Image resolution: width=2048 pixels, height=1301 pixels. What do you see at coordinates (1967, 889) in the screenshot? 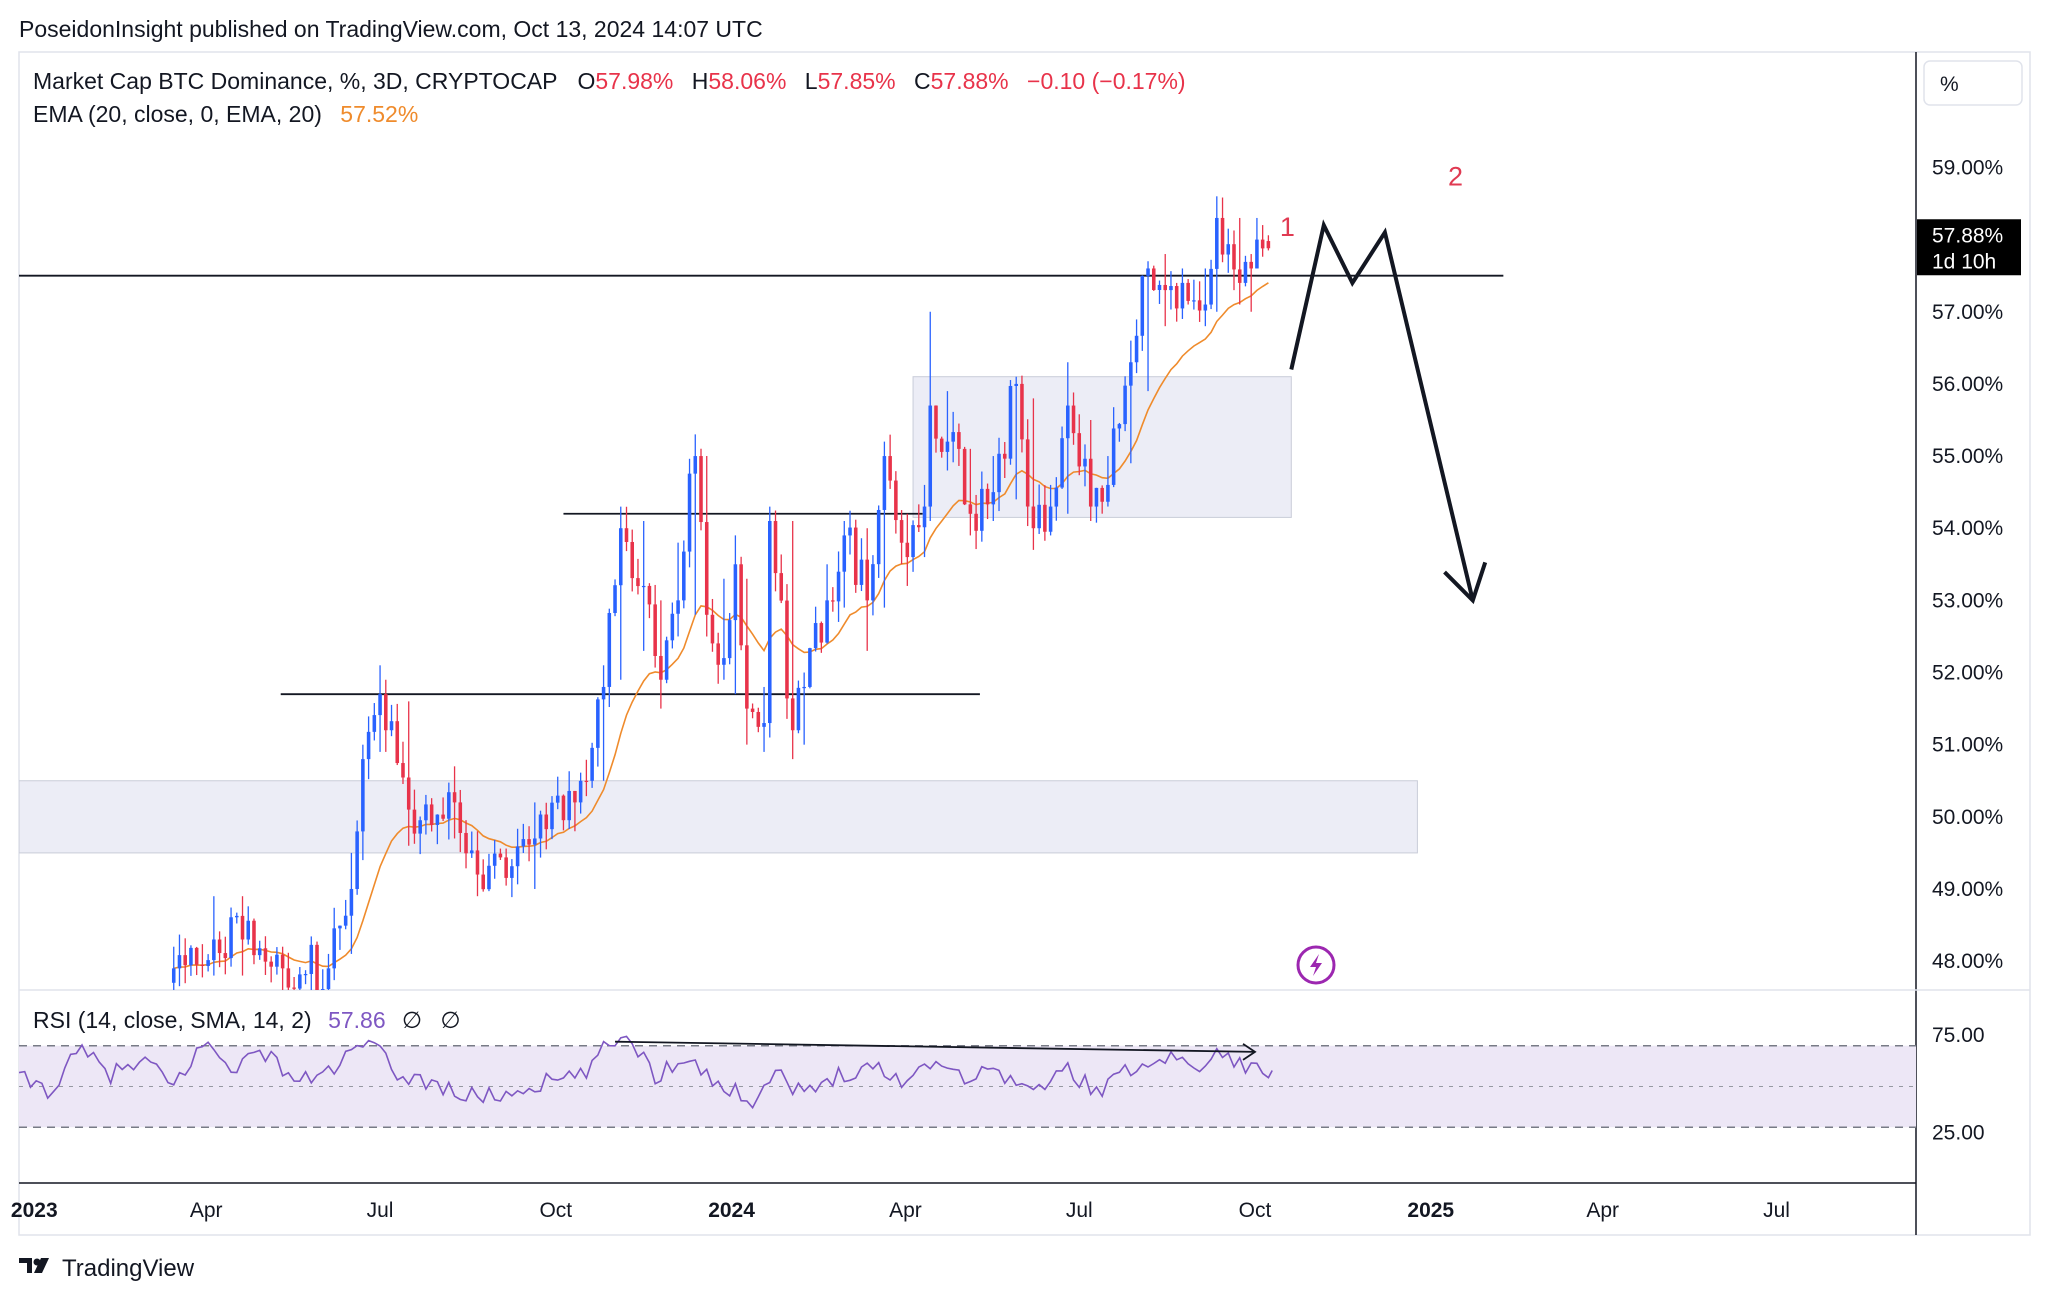
I see `price-tick: 49.00%` at bounding box center [1967, 889].